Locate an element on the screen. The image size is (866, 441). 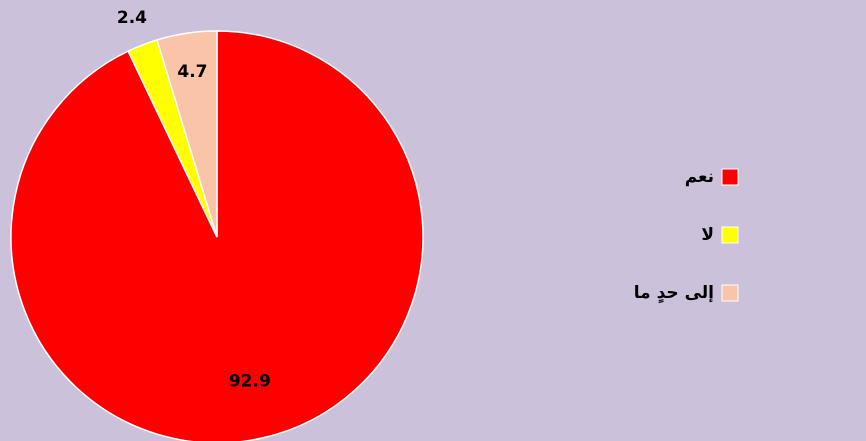
data-label: 92.9 is located at coordinates (250, 382).